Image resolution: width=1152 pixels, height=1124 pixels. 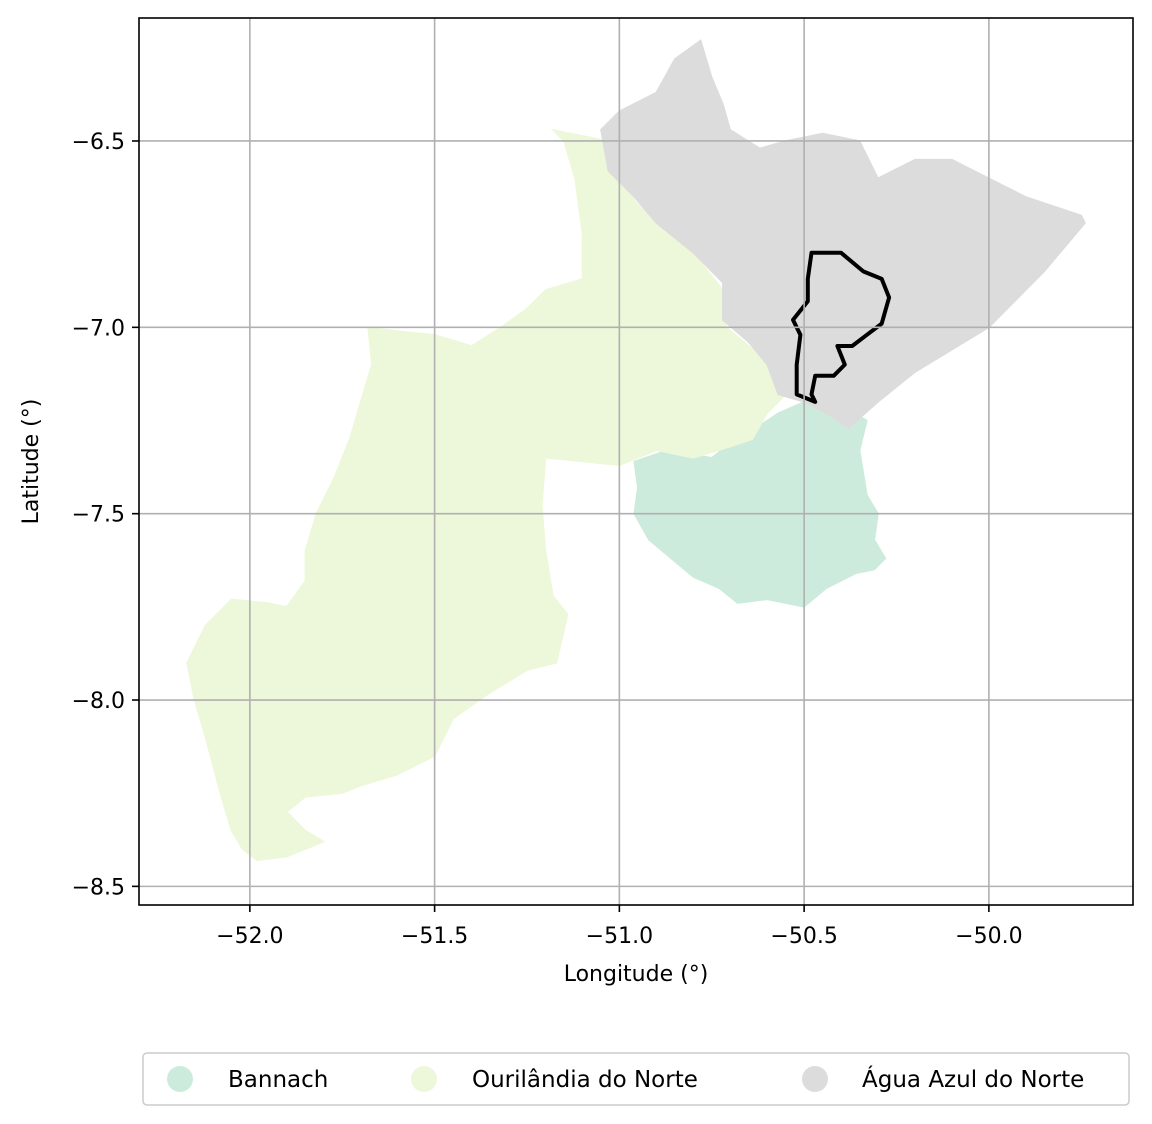 I want to click on y-axis-label: Latitude (°), so click(x=31, y=462).